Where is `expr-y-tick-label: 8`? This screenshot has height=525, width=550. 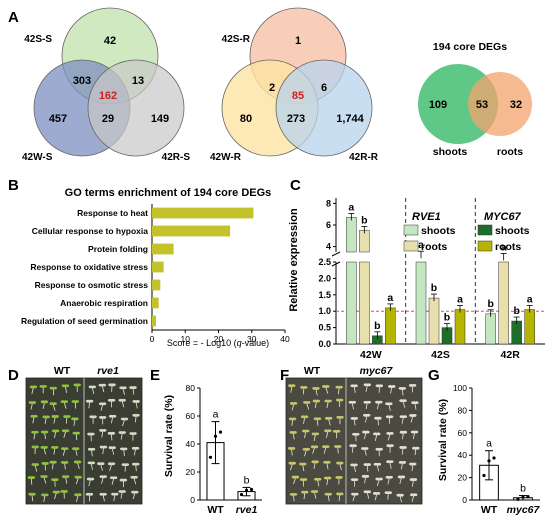
expr-y-tick-label: 8 is located at coordinates (328, 203).